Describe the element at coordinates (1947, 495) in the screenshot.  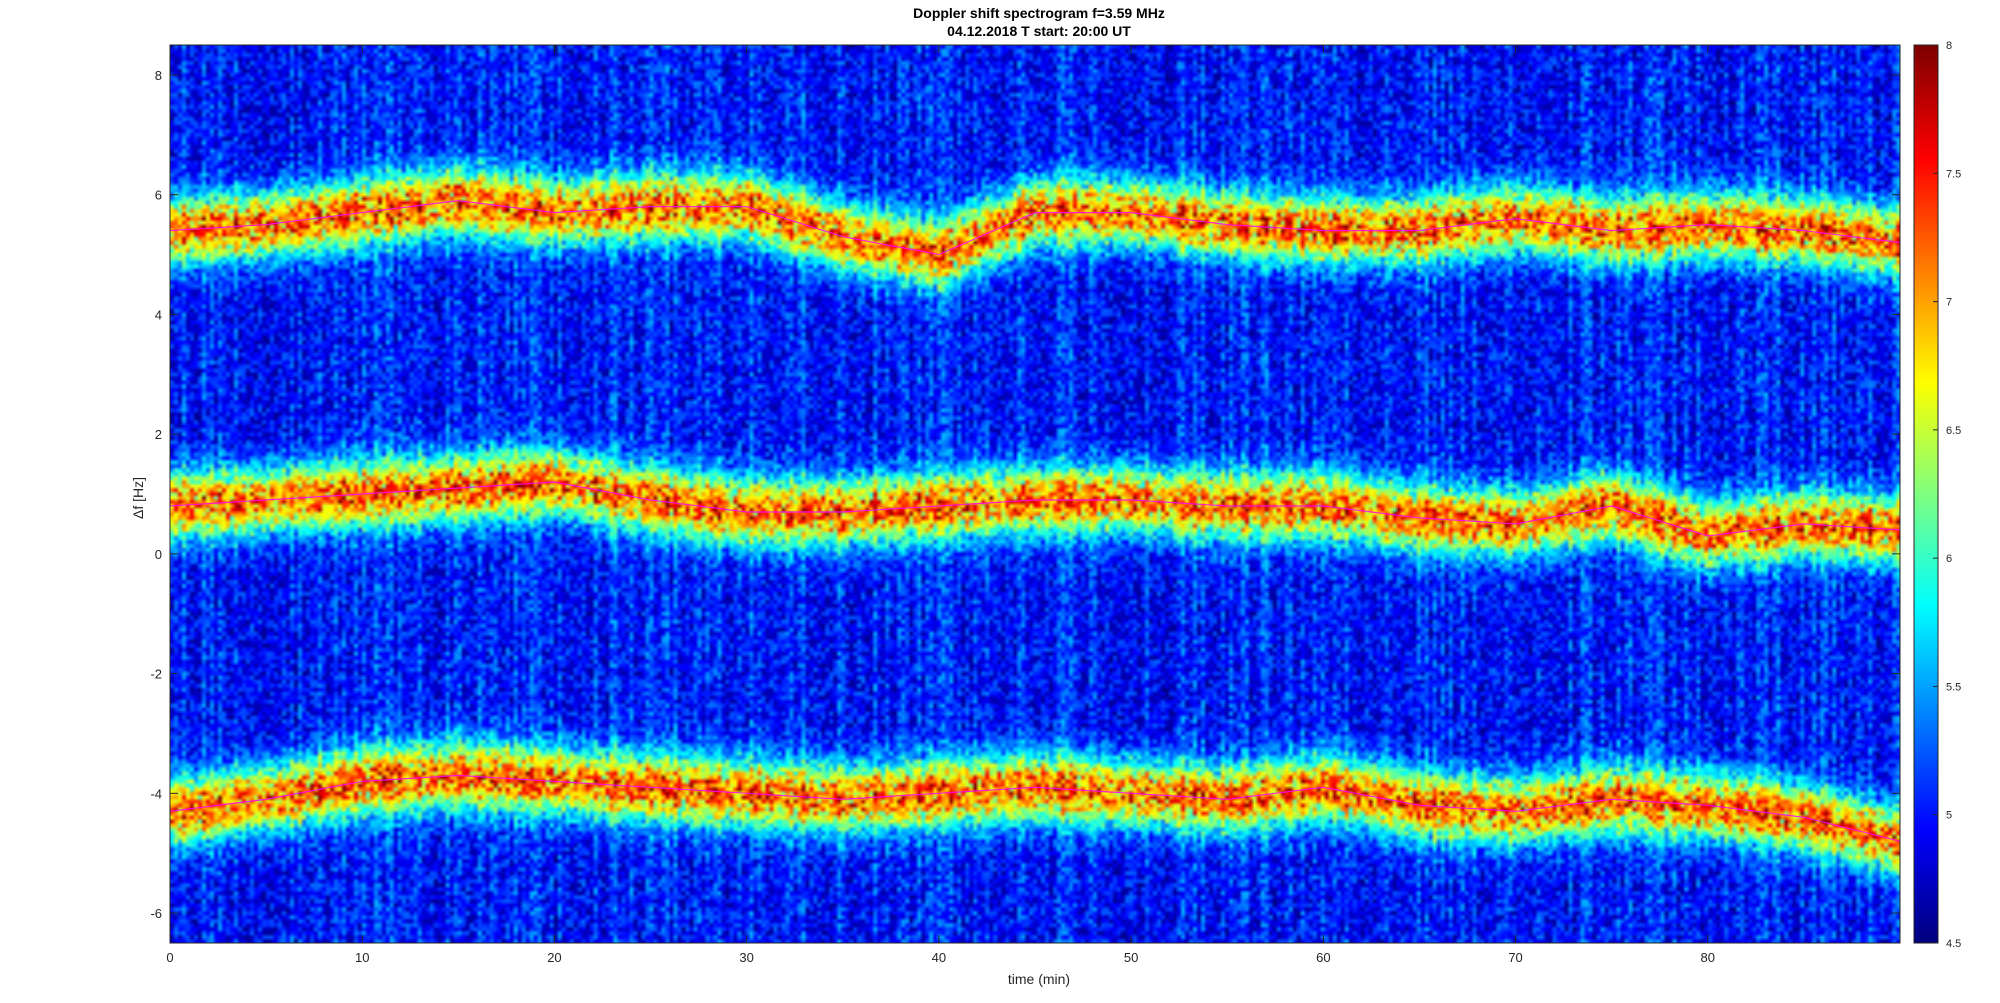
I see `colorbar-ticks: 4.5 5 5.5 6 6.5 7 7.5 8` at that location.